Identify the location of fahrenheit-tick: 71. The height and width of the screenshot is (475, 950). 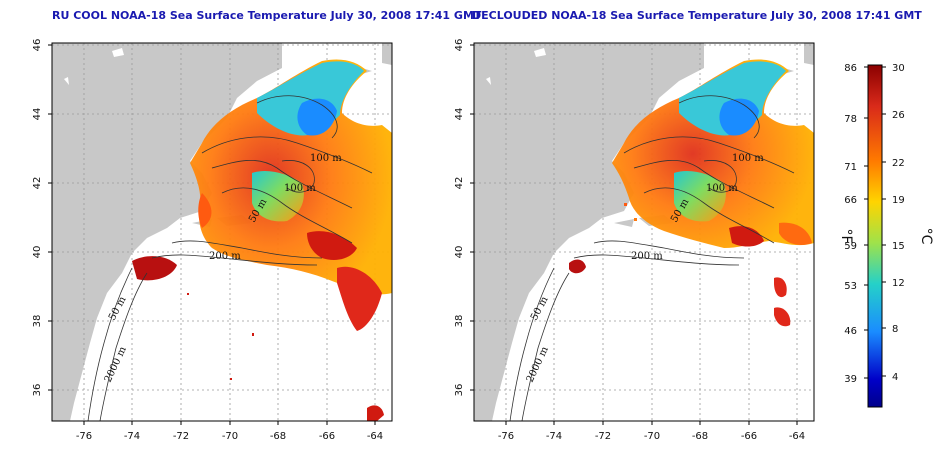
(850, 167).